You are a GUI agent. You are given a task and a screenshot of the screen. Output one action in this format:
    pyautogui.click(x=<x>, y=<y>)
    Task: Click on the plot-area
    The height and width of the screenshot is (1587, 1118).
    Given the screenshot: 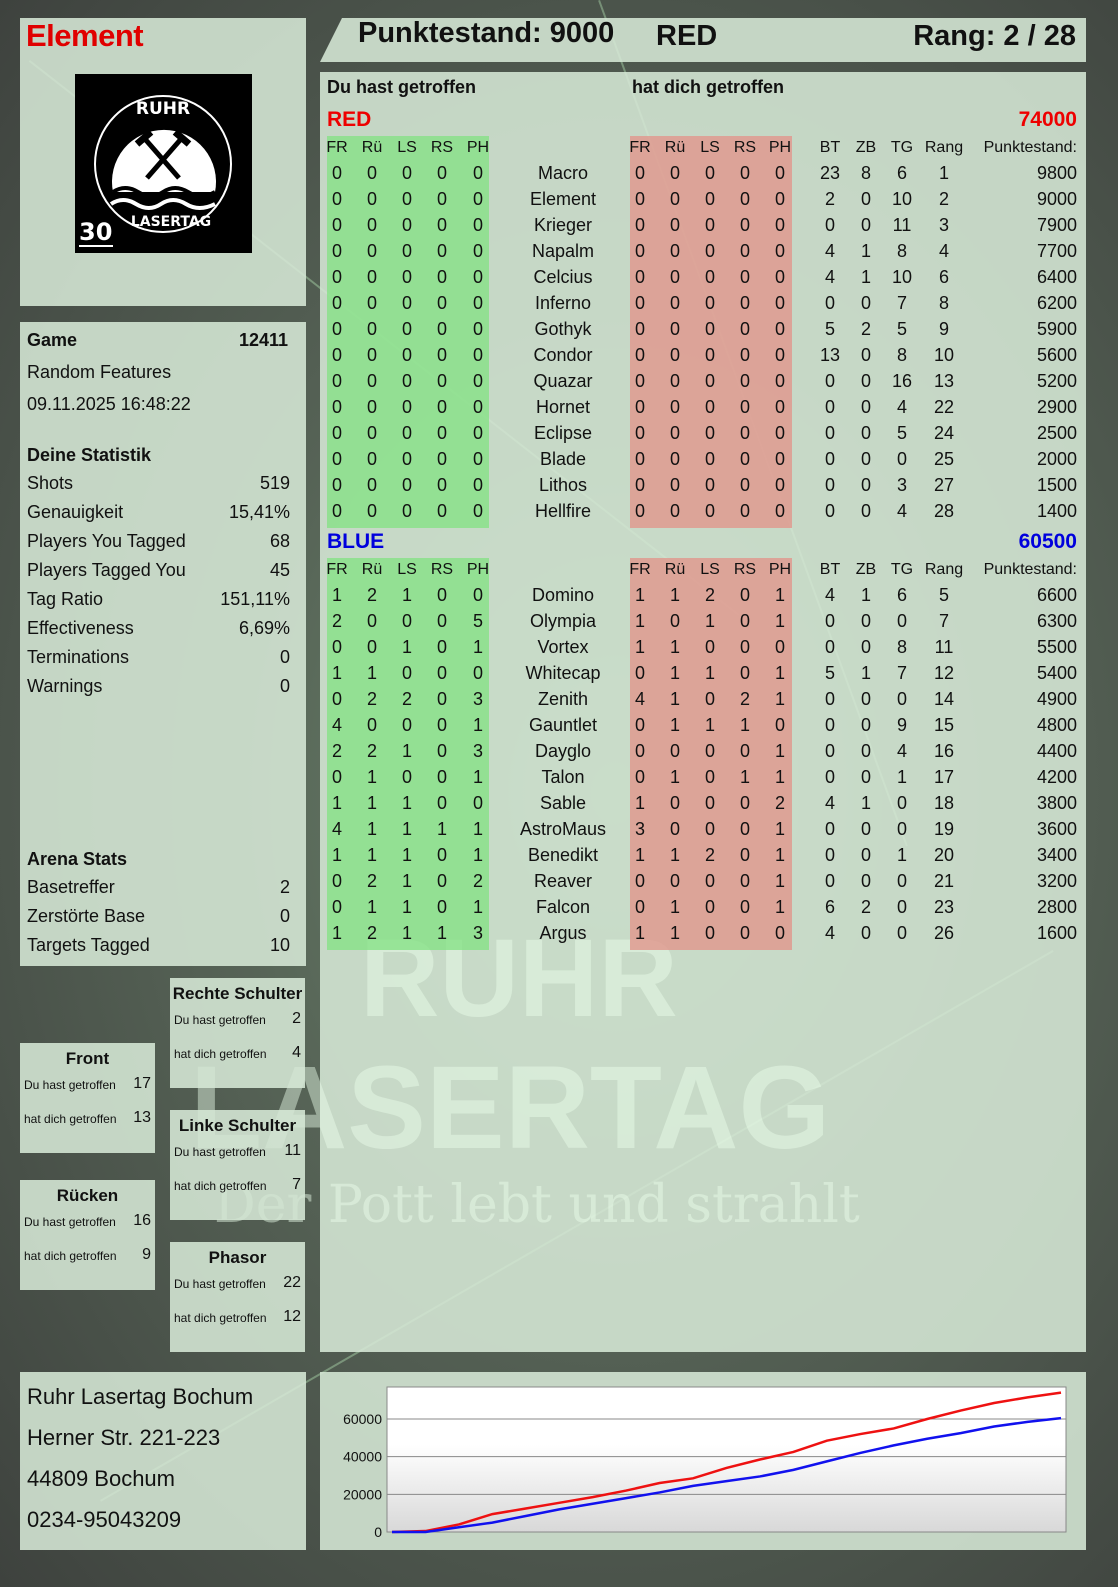 What is the action you would take?
    pyautogui.click(x=726, y=1459)
    